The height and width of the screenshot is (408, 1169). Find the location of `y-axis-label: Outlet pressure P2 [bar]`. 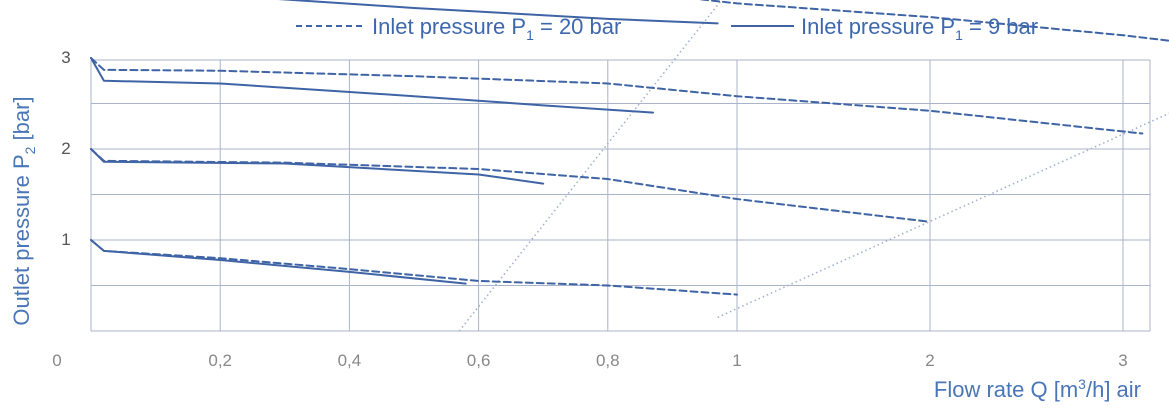

y-axis-label: Outlet pressure P2 [bar] is located at coordinates (23, 210).